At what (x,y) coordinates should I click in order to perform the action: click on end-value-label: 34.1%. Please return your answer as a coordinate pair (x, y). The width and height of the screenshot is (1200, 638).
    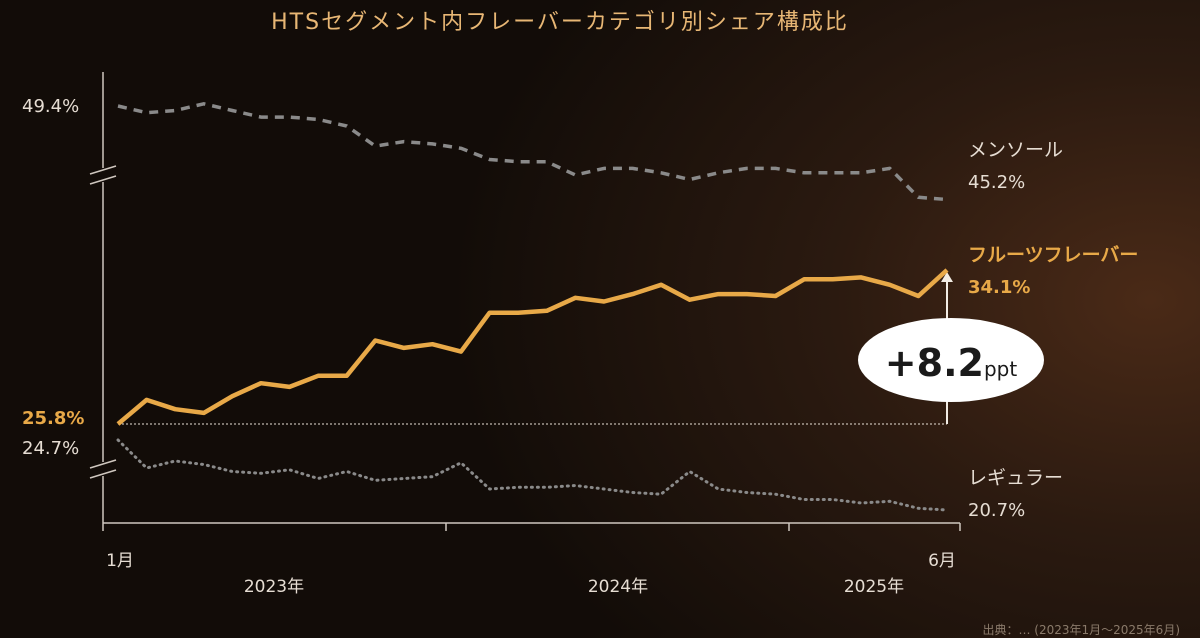
    Looking at the image, I should click on (999, 287).